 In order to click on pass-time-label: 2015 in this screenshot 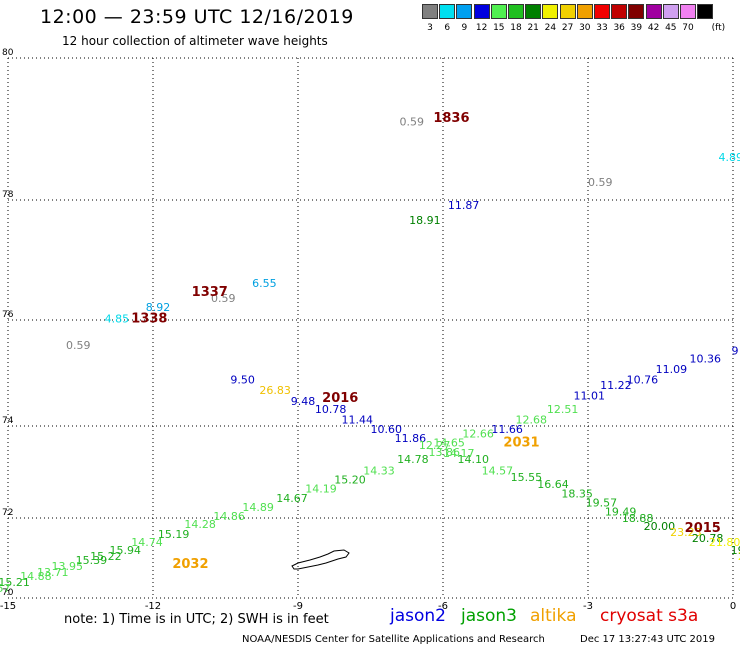, I will do `click(703, 528)`.